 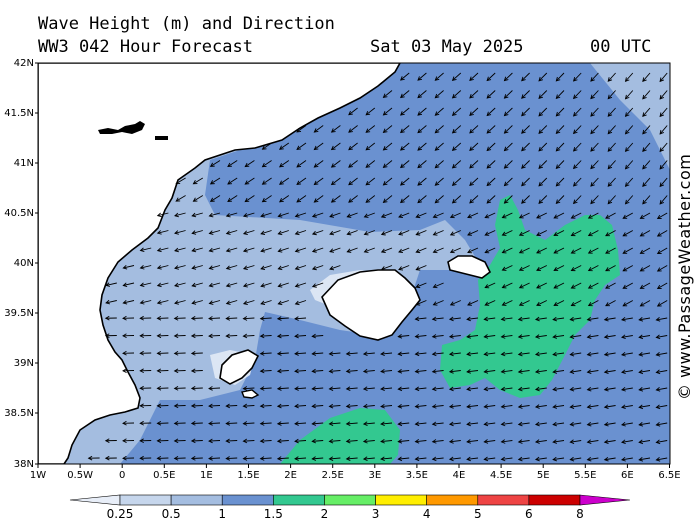 I want to click on lon-label: 0.5E, so click(x=164, y=475).